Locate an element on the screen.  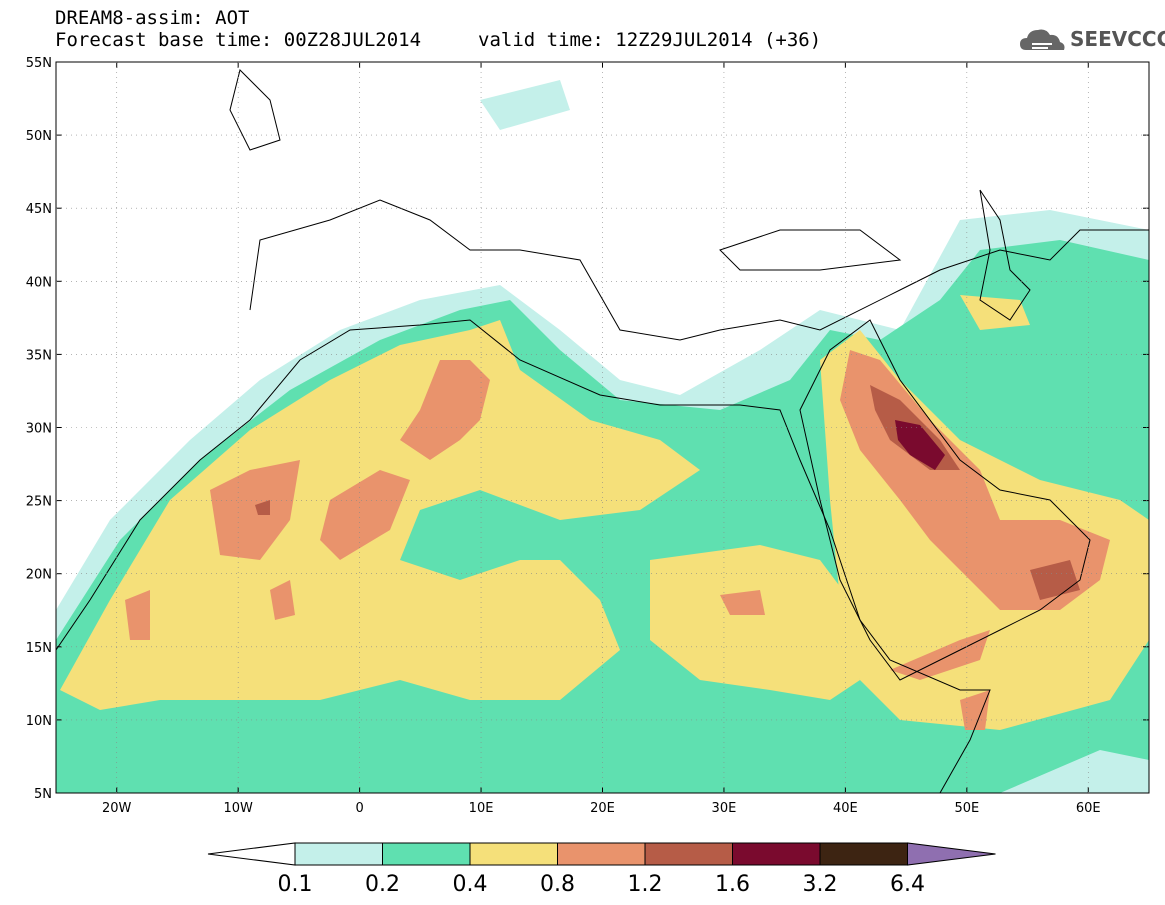
colorbar-label: 0.8 is located at coordinates (557, 884).